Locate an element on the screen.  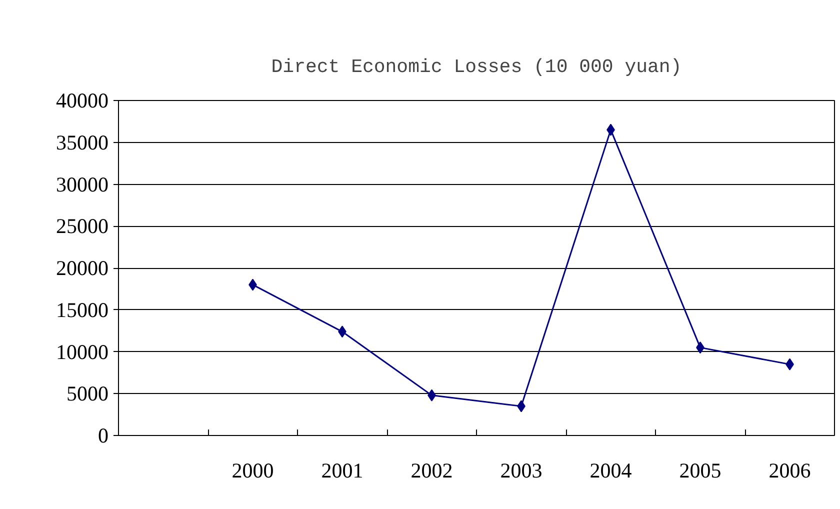
y-tick-label: 35000 is located at coordinates (82, 142).